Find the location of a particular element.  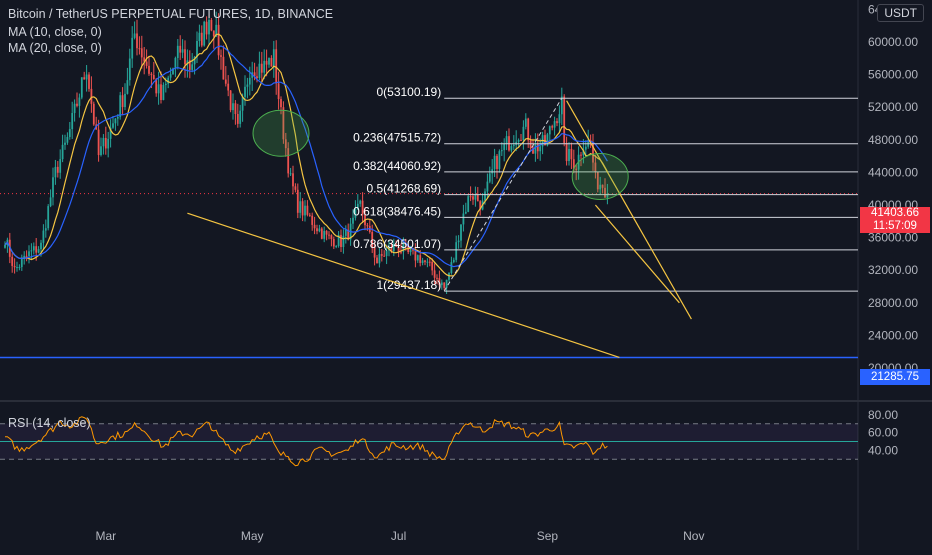

fib-level-label: 0(53100.19) is located at coordinates (408, 92).